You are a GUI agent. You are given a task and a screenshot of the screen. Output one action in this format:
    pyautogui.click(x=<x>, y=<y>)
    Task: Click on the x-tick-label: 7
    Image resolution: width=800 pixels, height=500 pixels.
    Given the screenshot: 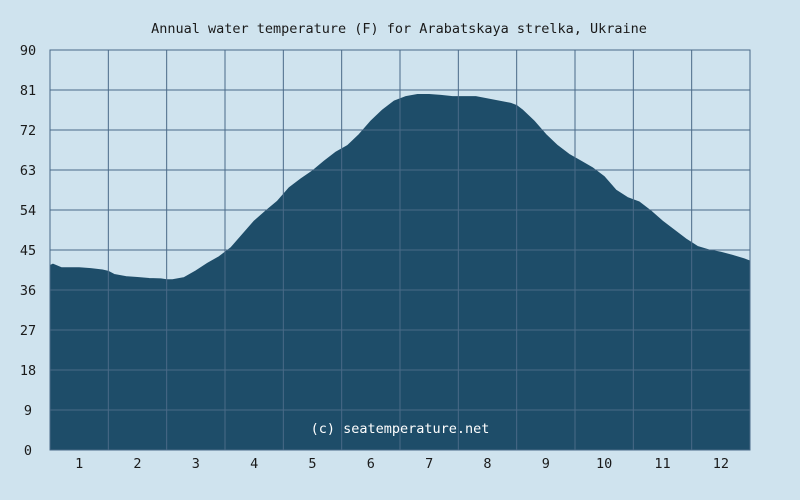 What is the action you would take?
    pyautogui.click(x=429, y=464)
    